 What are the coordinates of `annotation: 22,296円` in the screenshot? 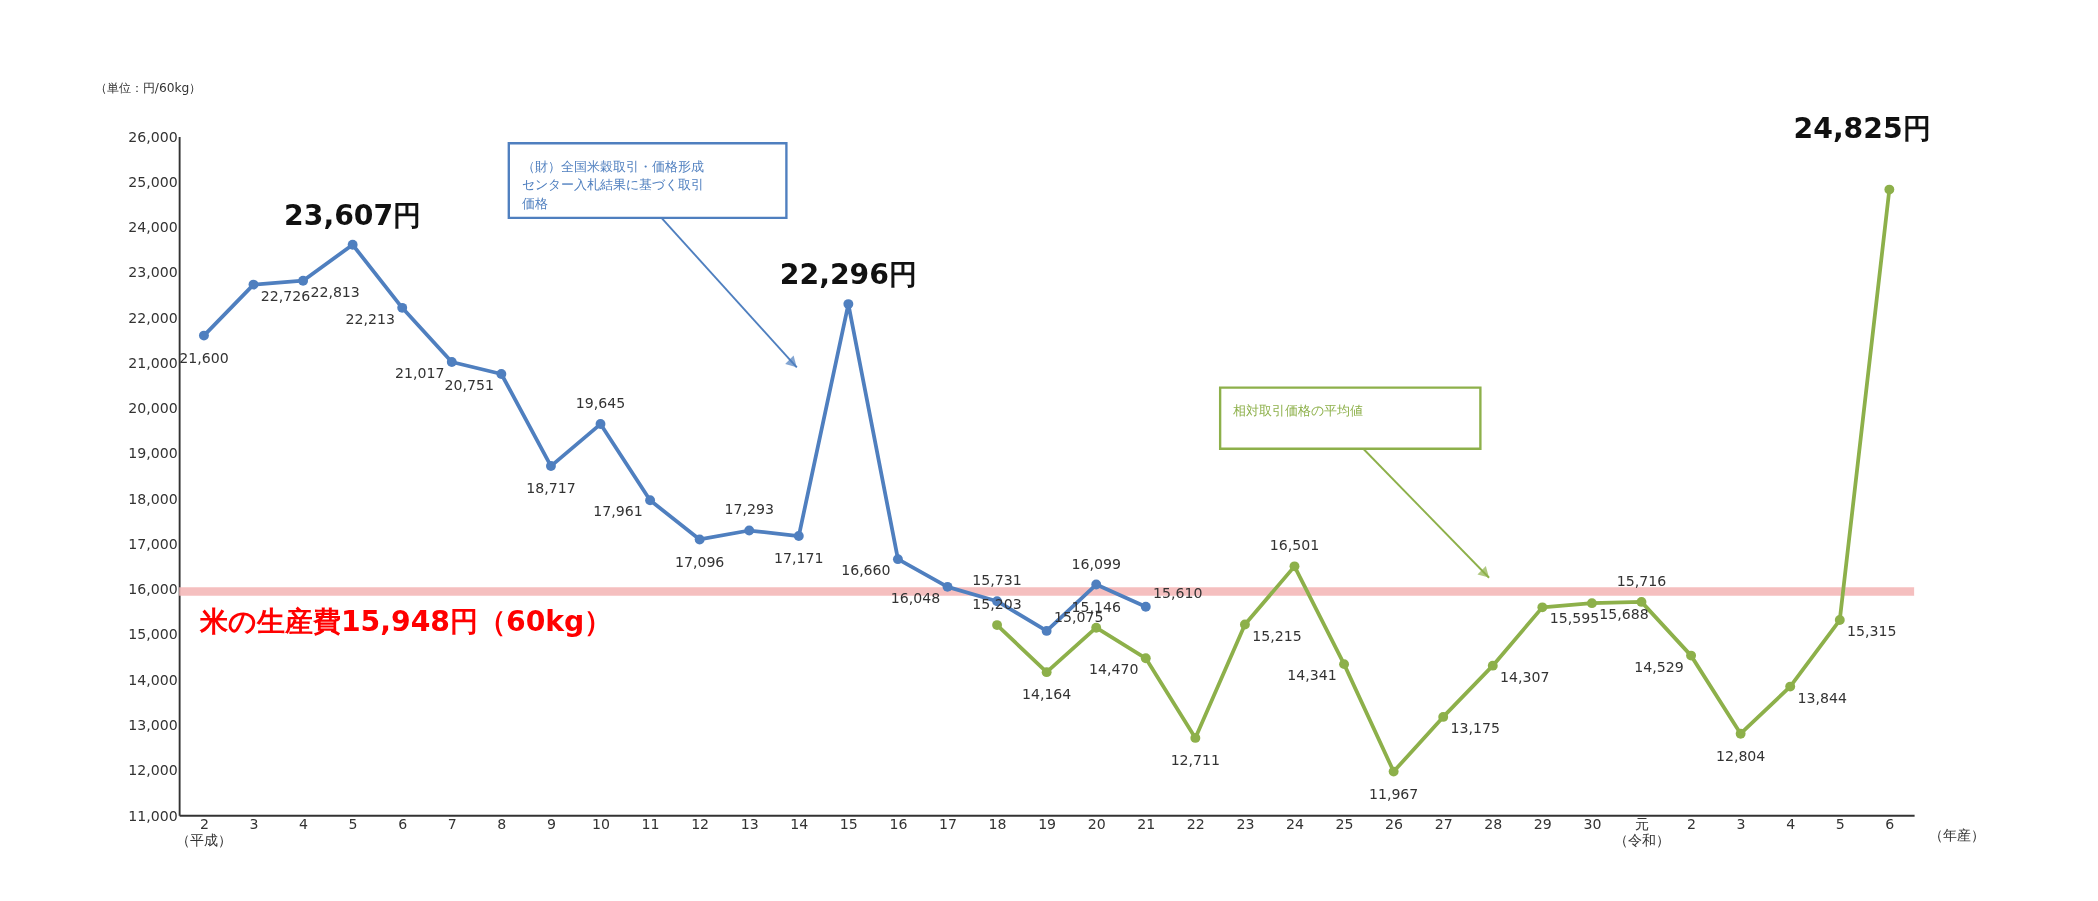 It's located at (848, 275).